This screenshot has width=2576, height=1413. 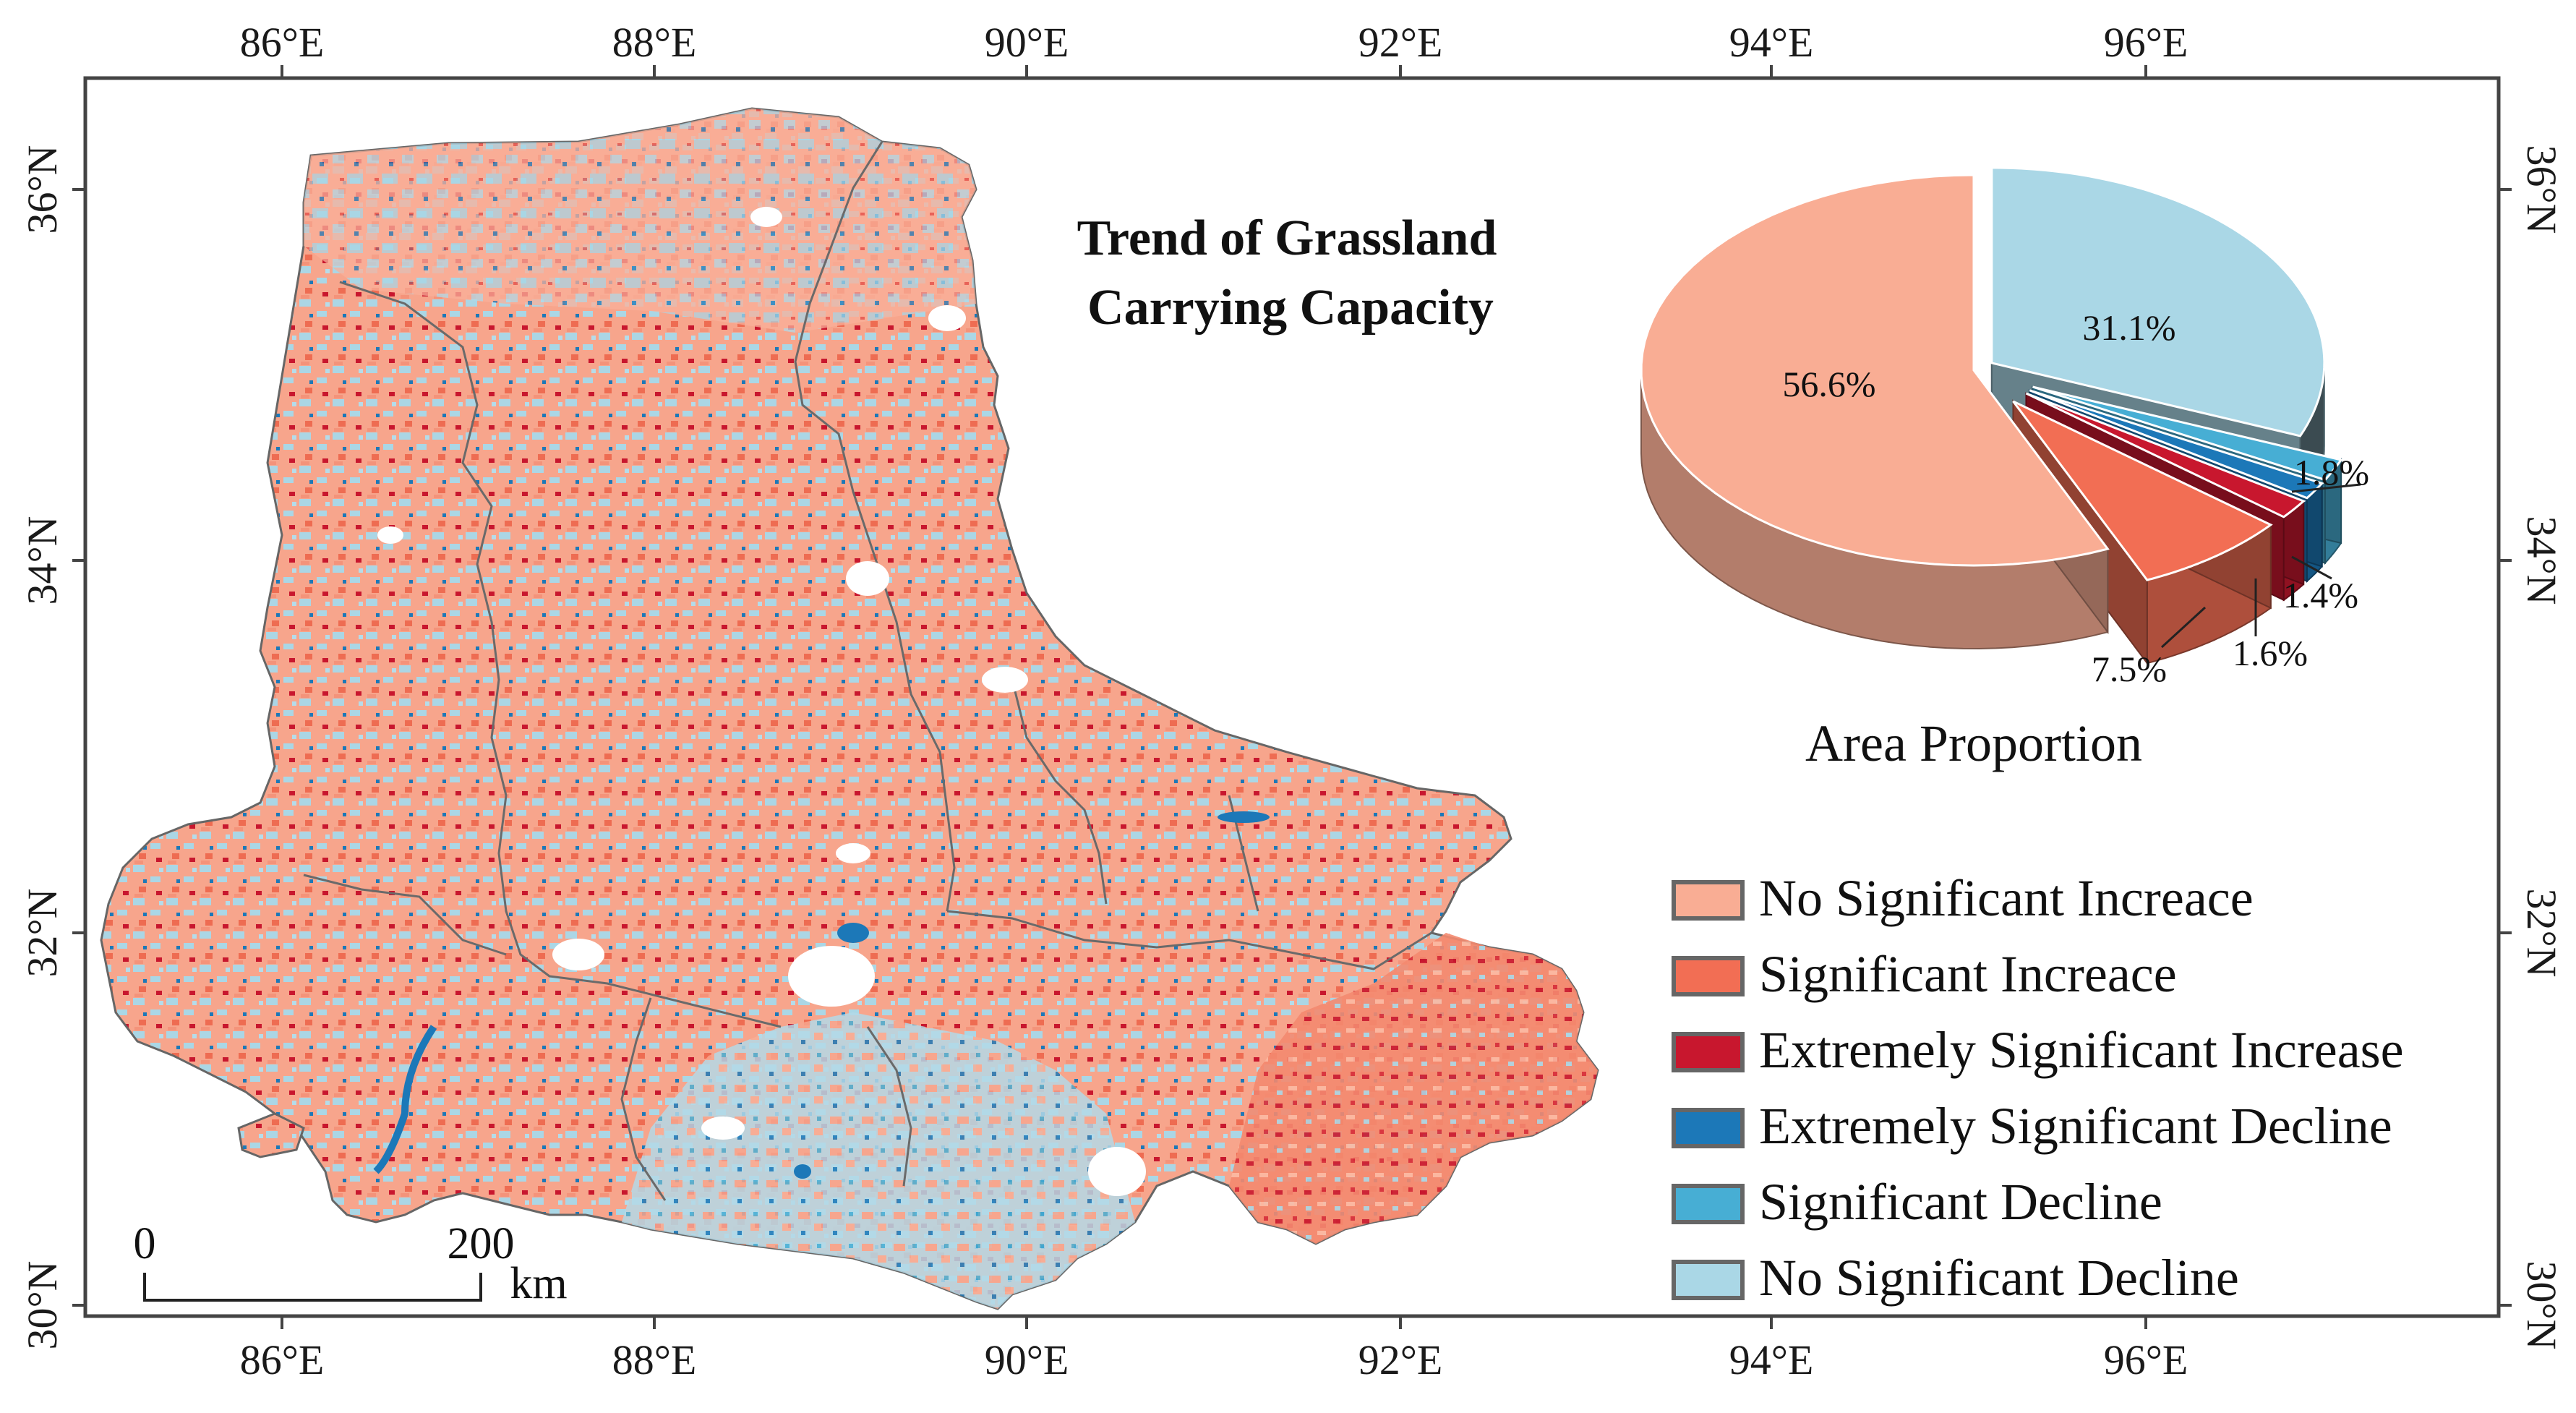 I want to click on y-tick-labels-left: 36°N 34°N 32°N 30°N, so click(x=42, y=747).